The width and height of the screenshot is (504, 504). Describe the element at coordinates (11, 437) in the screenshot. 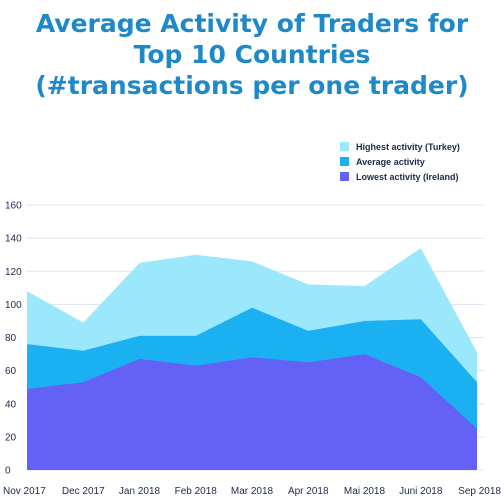

I see `y-tick-label-20: 20` at that location.